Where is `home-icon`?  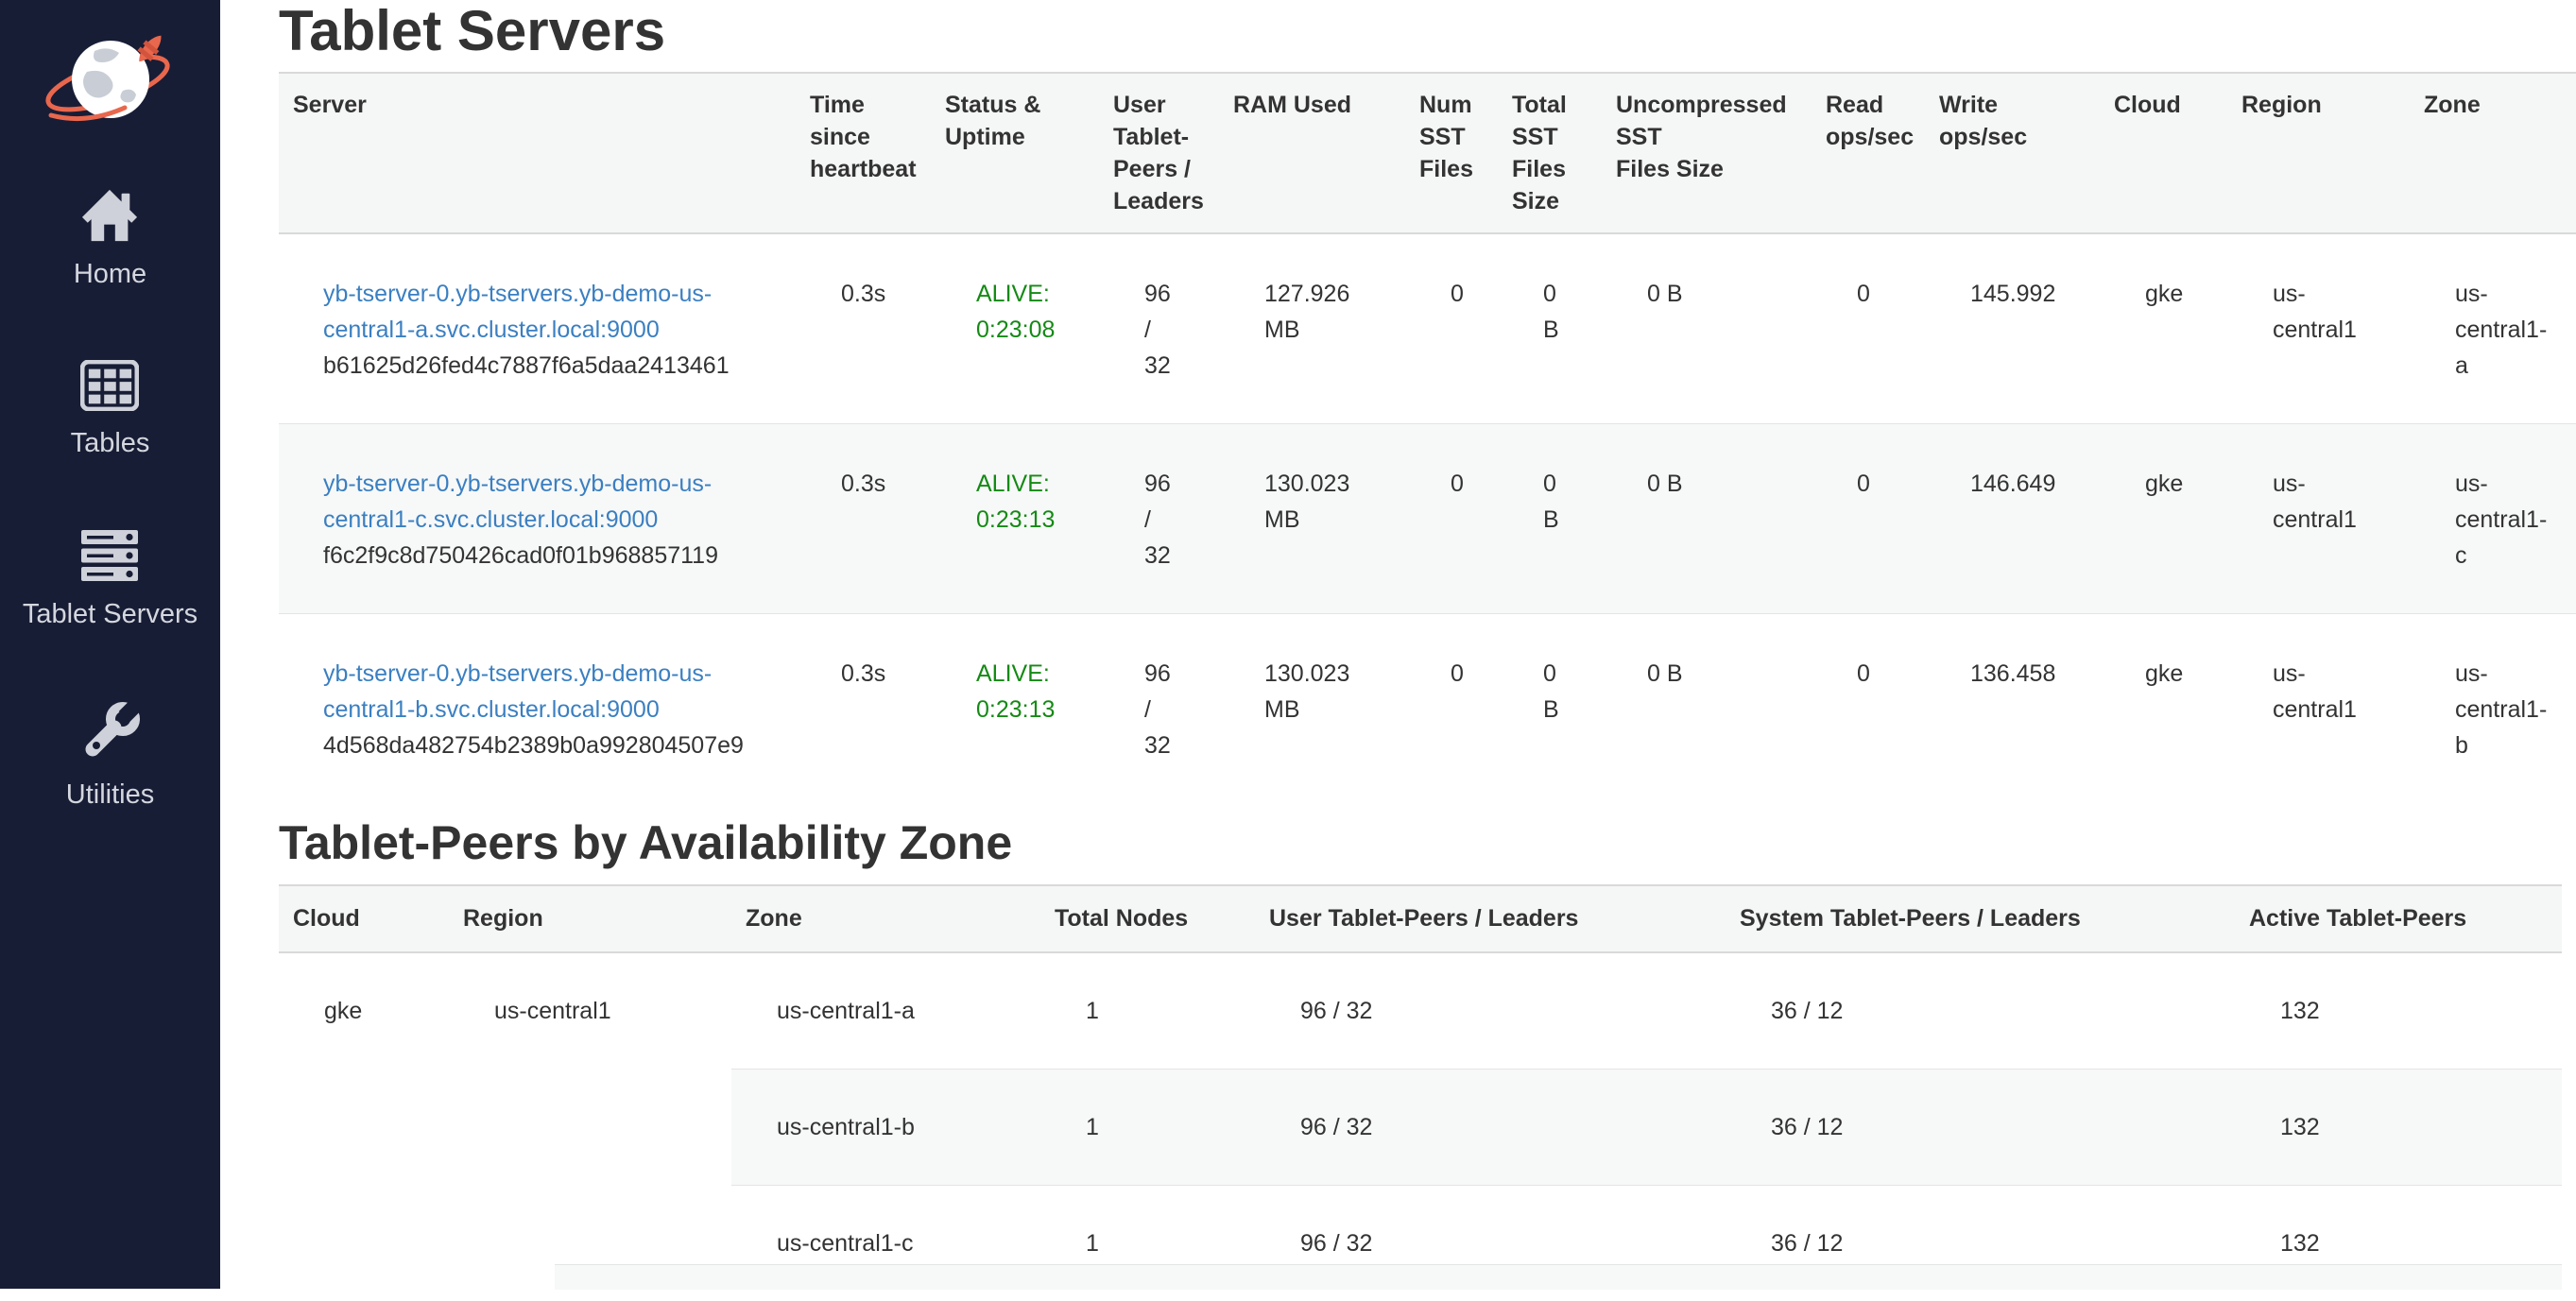 home-icon is located at coordinates (109, 217).